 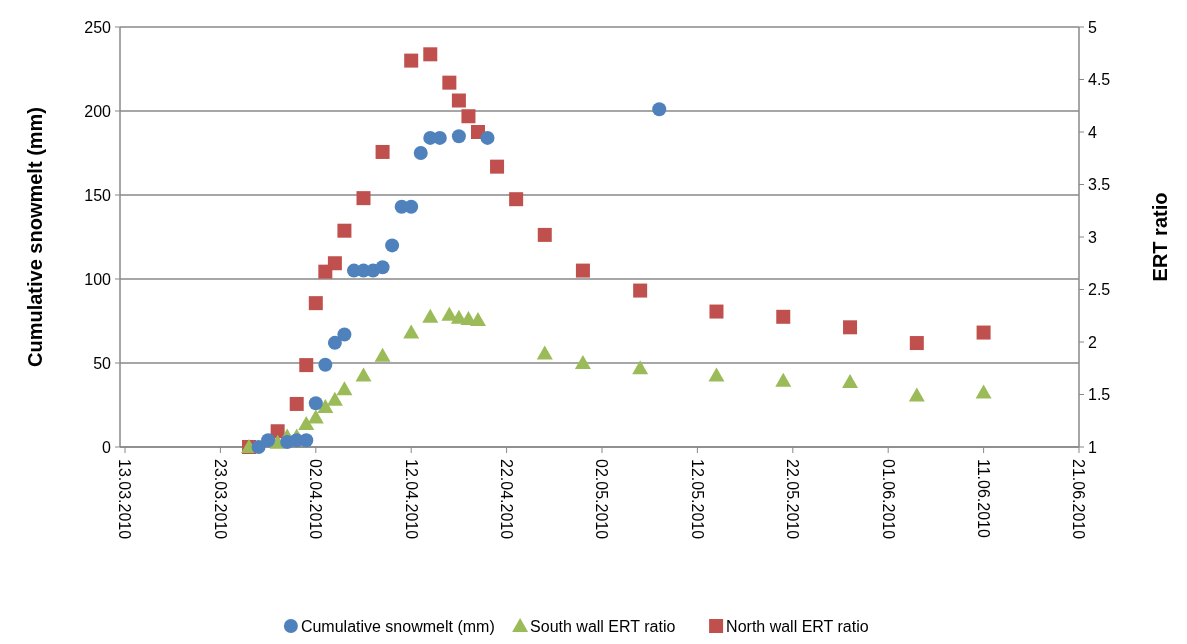 I want to click on x-tick-label: 23.03.2010, so click(x=220, y=499).